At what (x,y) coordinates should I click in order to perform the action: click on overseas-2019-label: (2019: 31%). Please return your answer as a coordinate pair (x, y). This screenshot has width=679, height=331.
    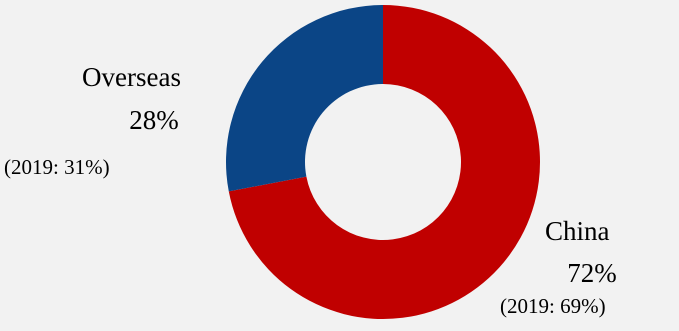
    Looking at the image, I should click on (57, 167).